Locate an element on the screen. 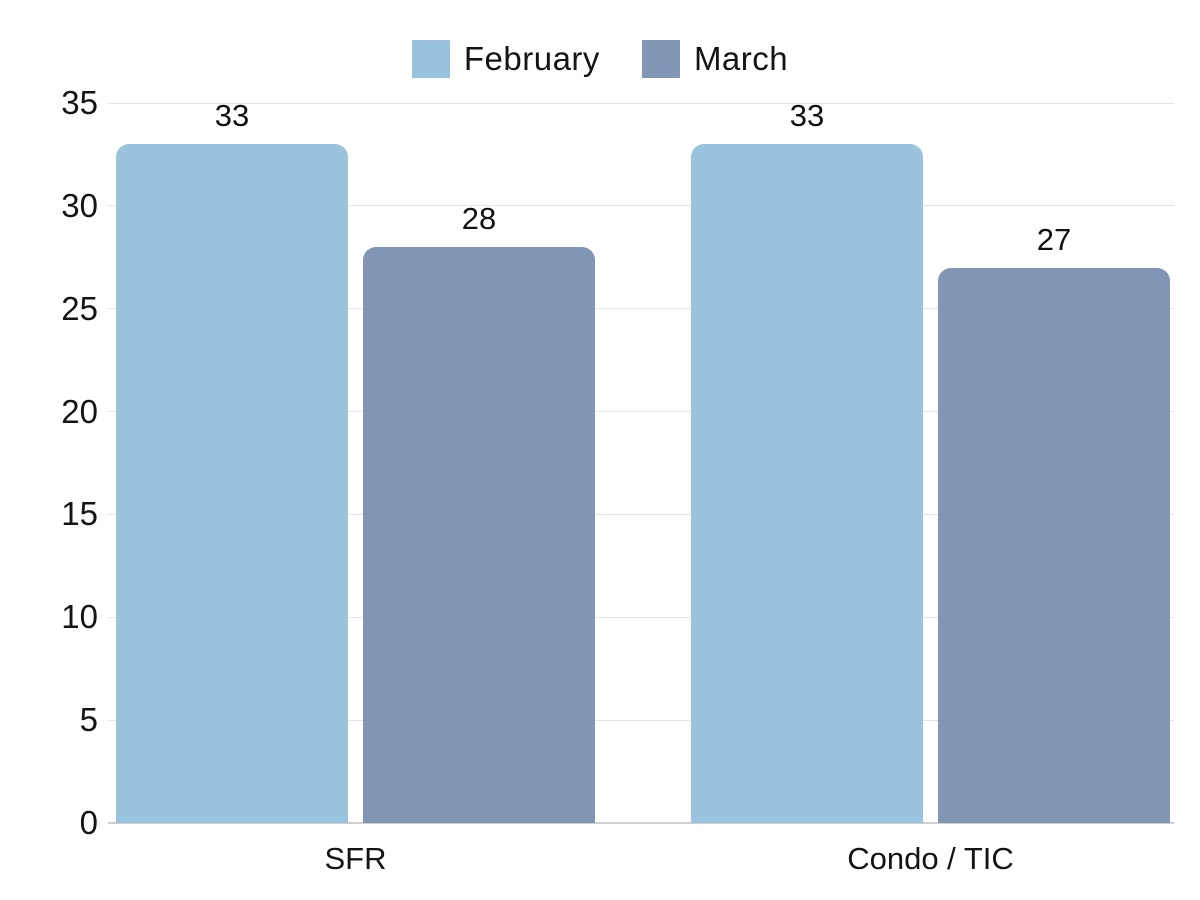 The width and height of the screenshot is (1200, 900). bar-march-condo-tic is located at coordinates (1054, 545).